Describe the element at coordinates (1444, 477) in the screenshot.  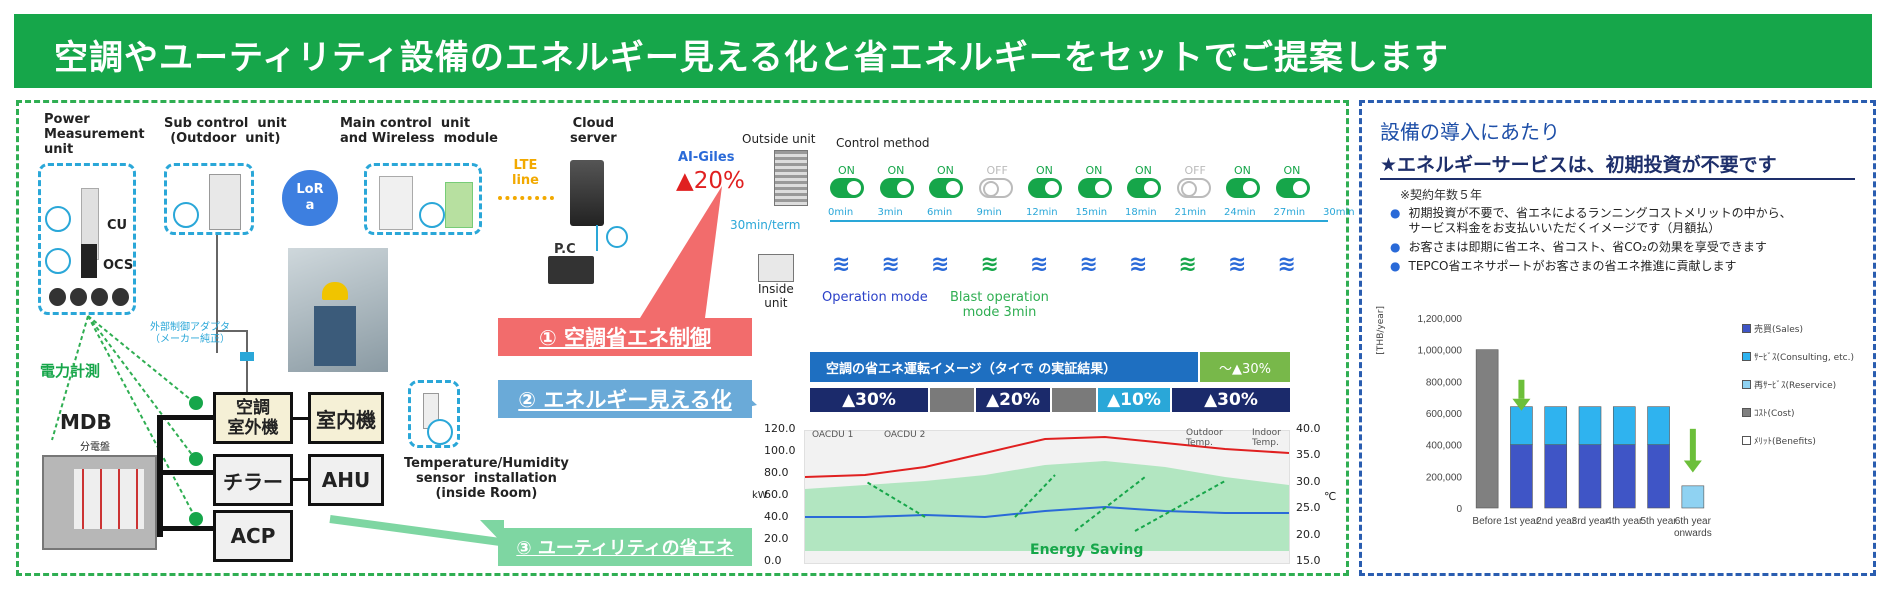
I see `bar-y-tick: 200,000` at that location.